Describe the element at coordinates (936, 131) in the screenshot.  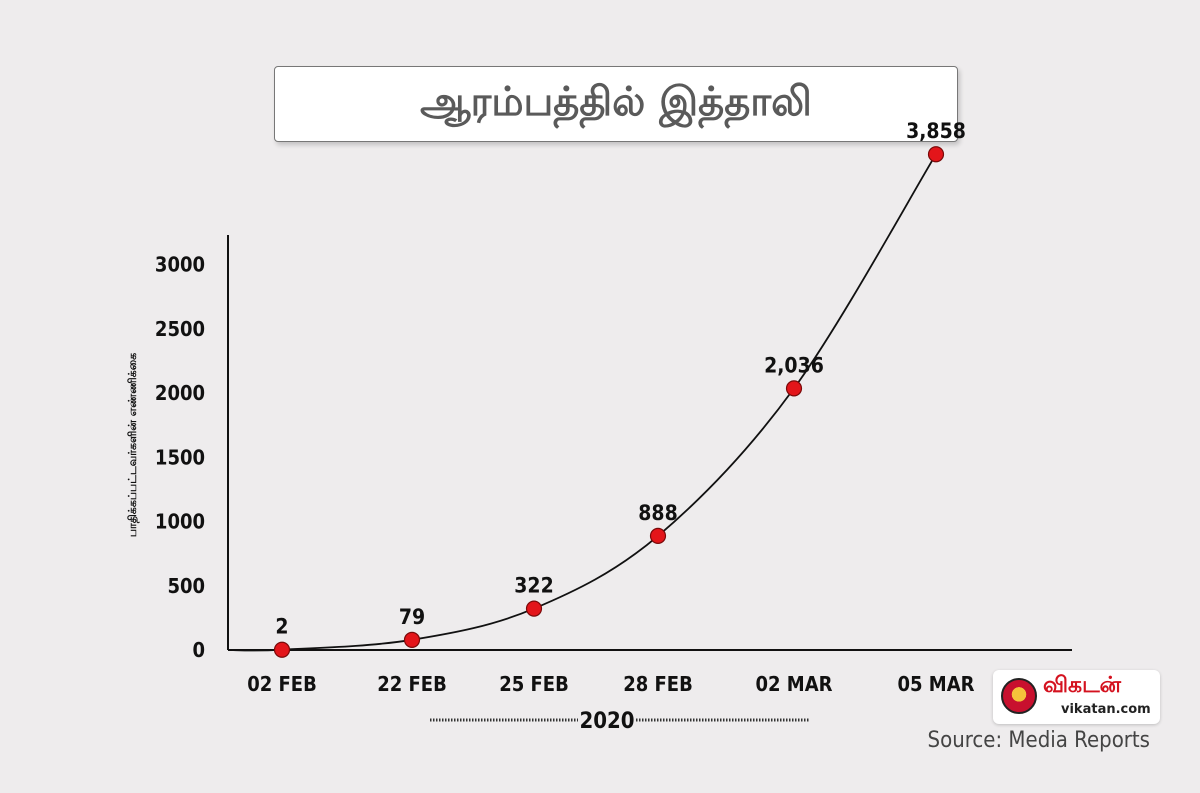
I see `data-label: 3,858` at that location.